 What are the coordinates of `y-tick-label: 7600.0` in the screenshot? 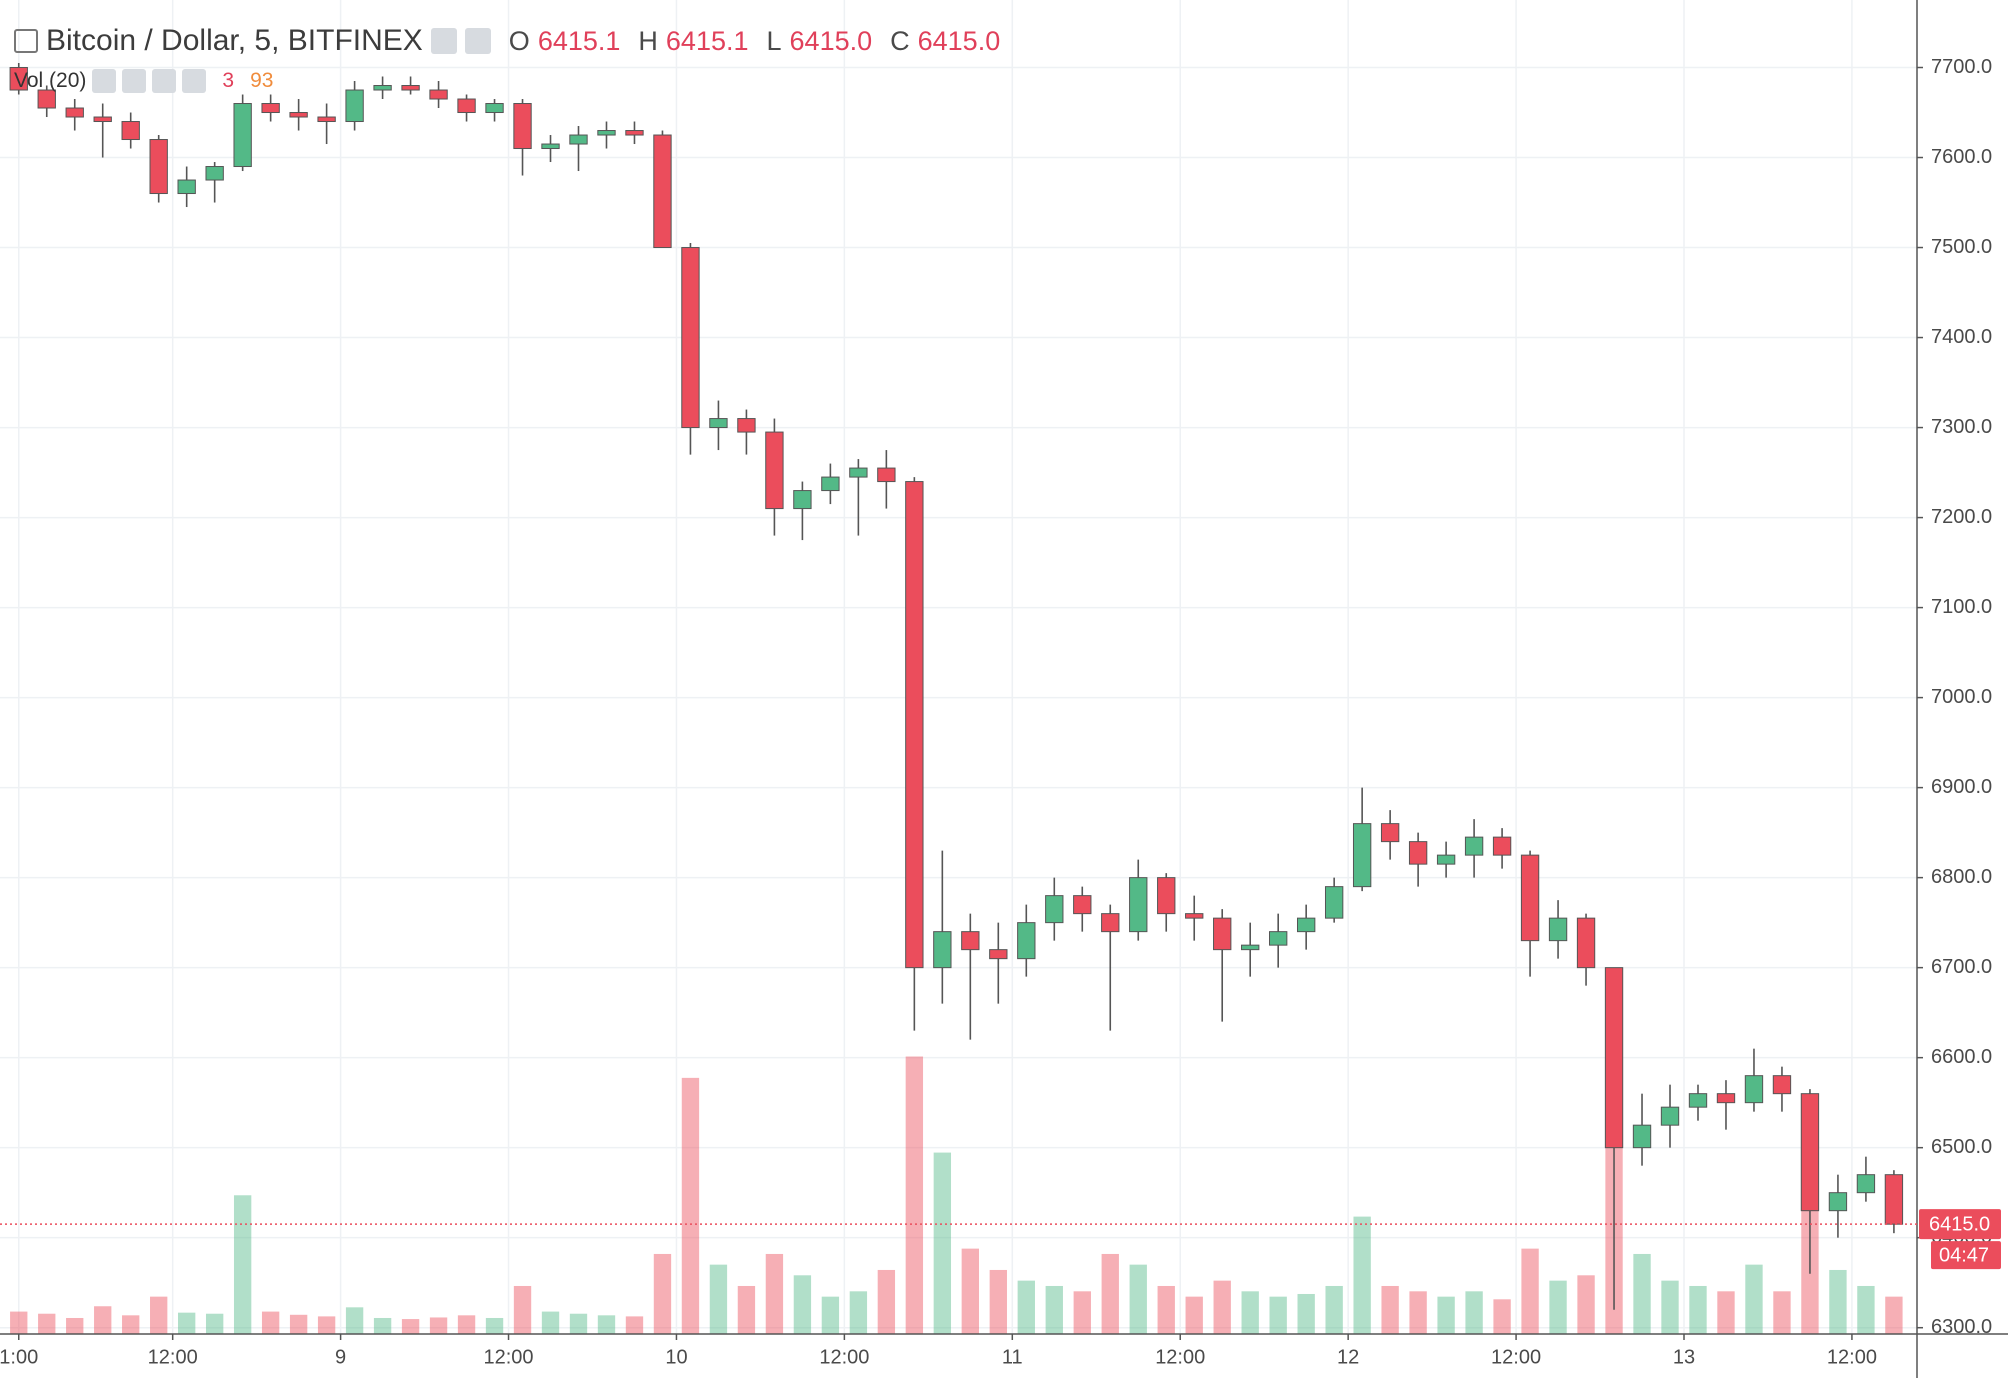 It's located at (1961, 157).